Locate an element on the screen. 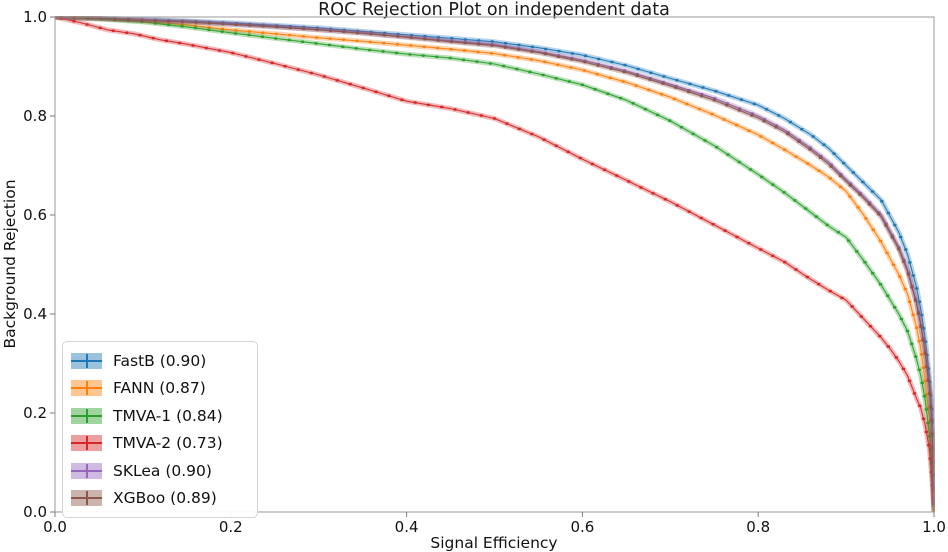 This screenshot has width=948, height=552. legend-label: TMVA-2 (0.73) is located at coordinates (168, 443).